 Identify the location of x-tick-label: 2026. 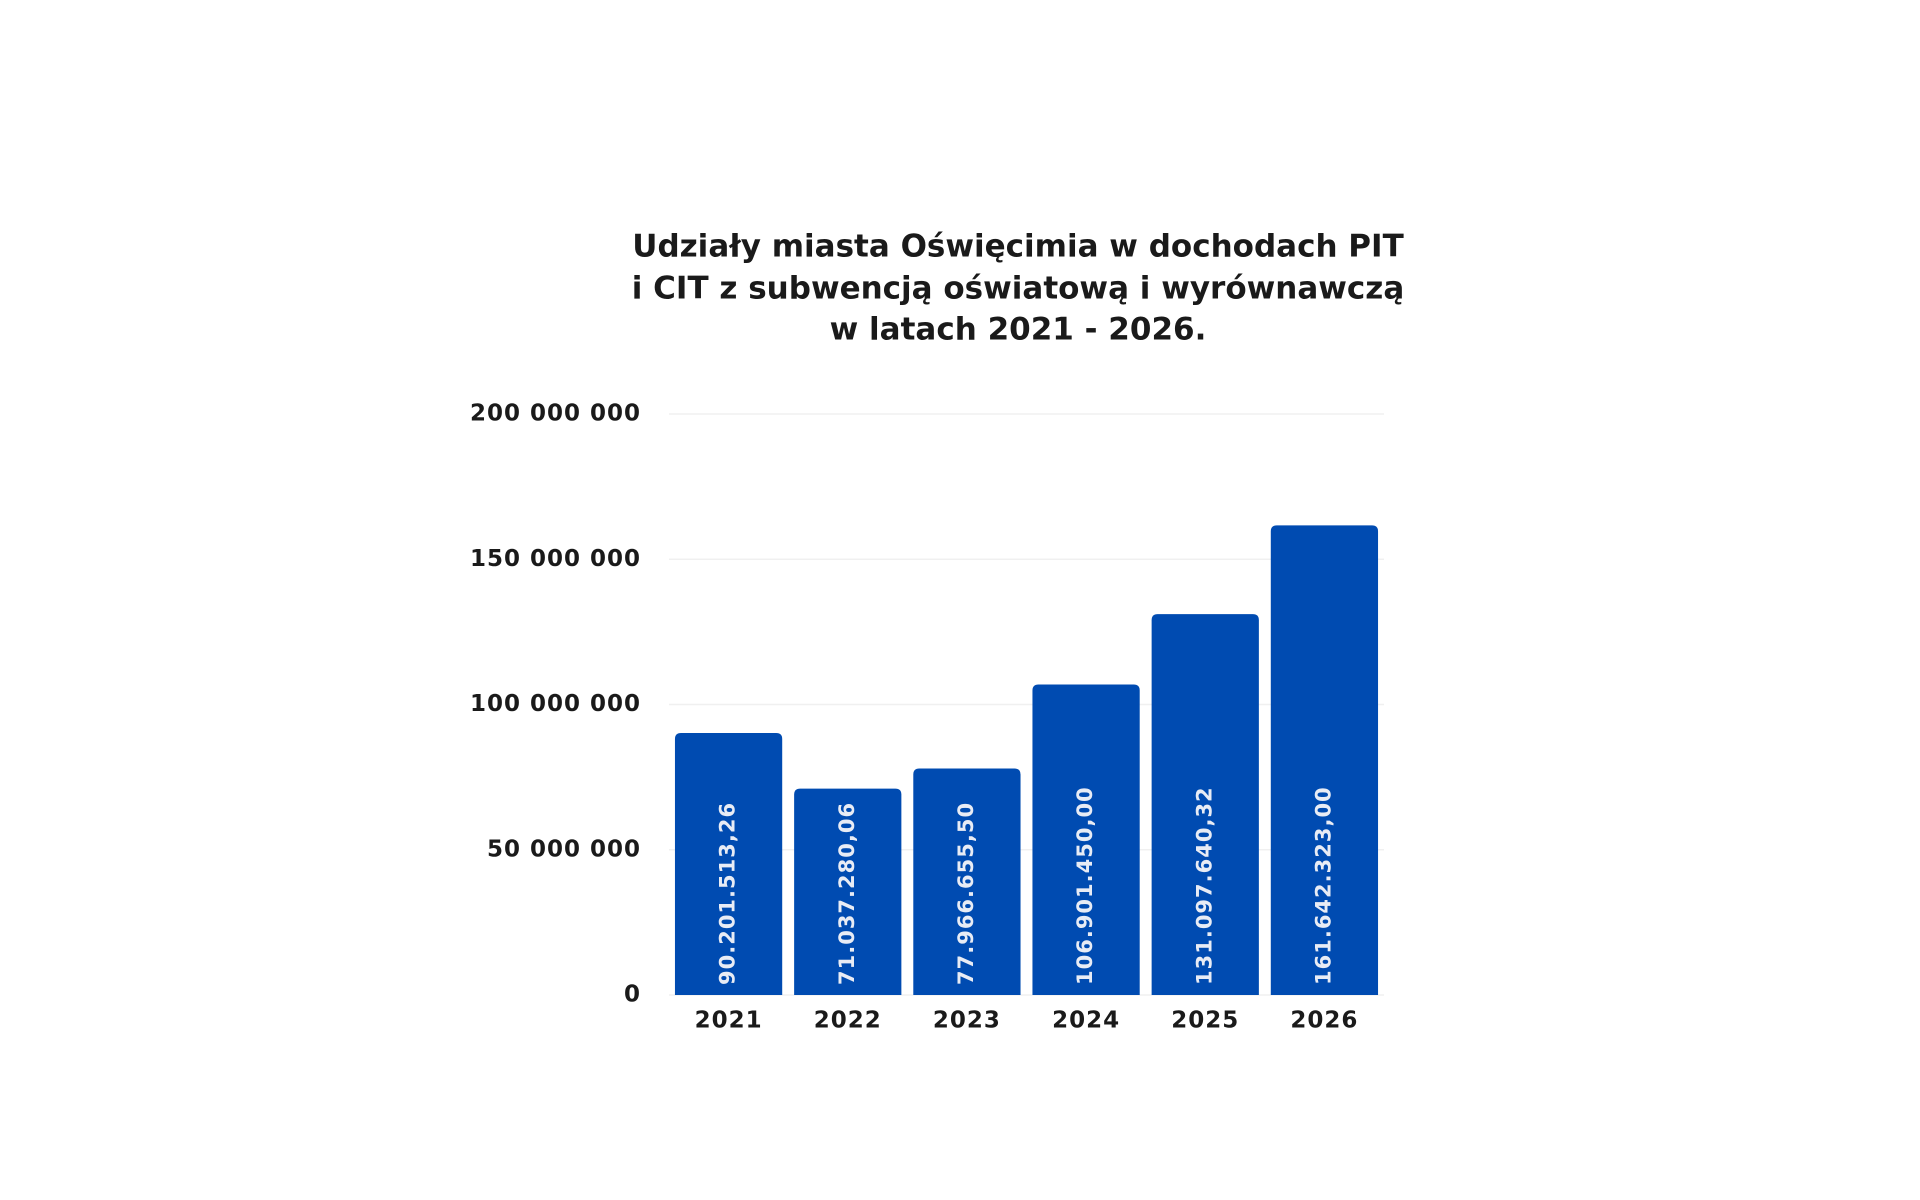
(1324, 1021).